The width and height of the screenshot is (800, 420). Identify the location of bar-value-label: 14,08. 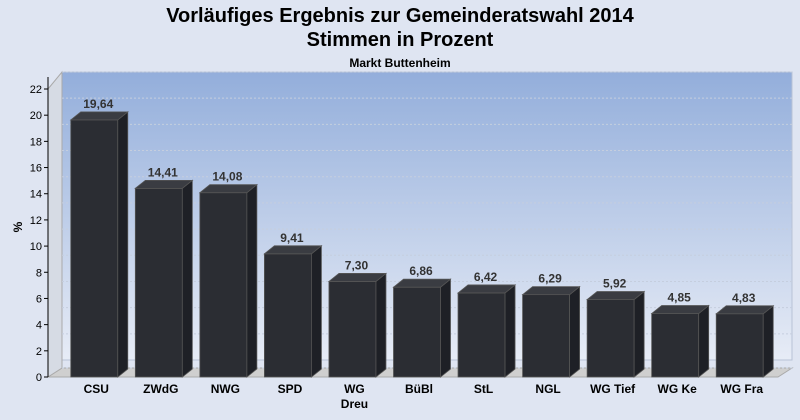
(227, 177).